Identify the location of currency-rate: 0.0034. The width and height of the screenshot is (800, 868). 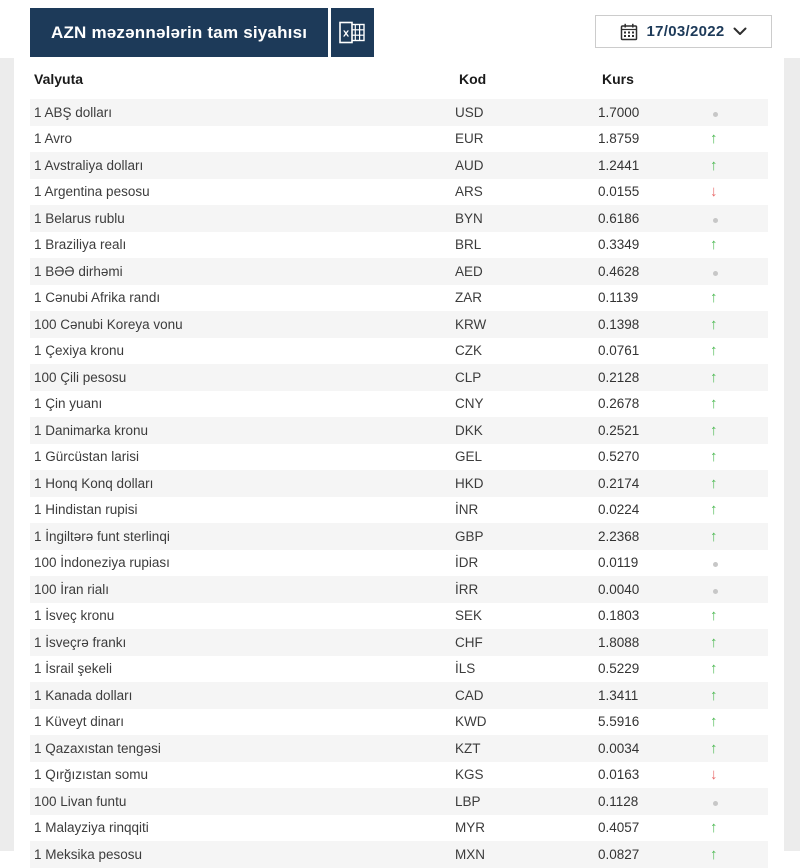
(649, 748).